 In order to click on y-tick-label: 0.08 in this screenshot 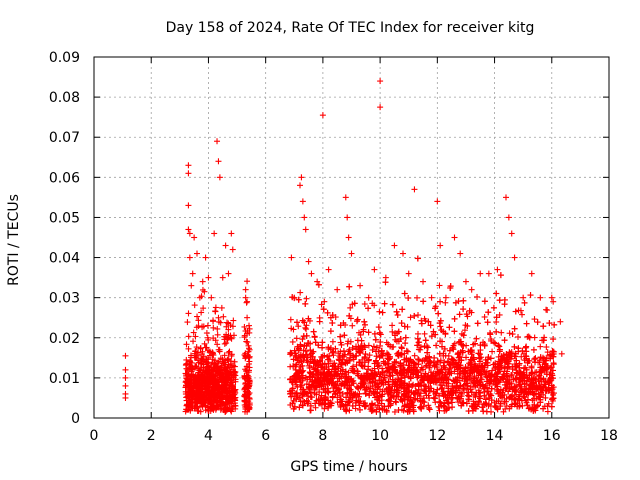, I will do `click(64, 98)`.